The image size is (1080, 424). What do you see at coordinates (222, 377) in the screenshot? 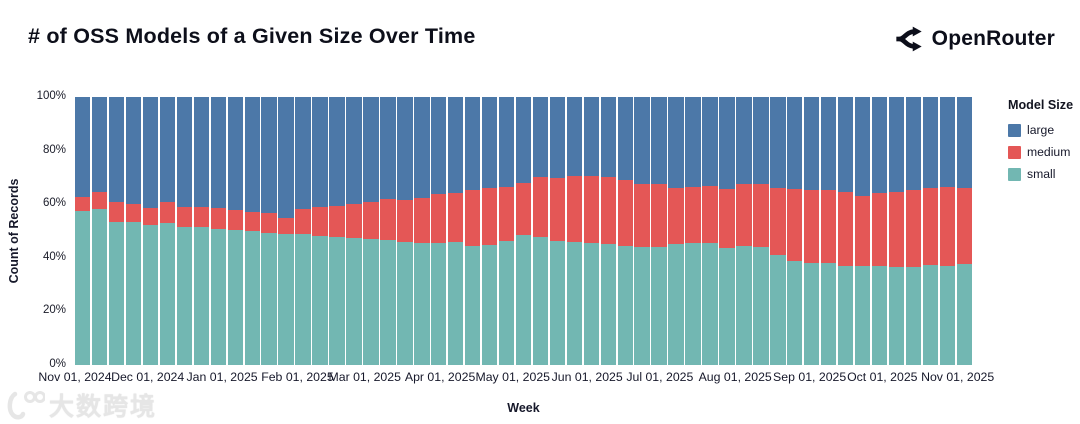
I see `x-tick-label: Jan 01, 2025` at bounding box center [222, 377].